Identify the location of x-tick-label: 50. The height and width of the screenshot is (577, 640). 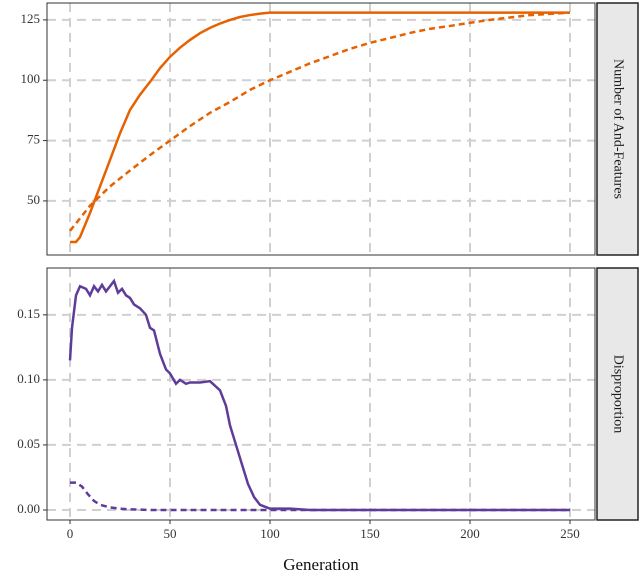
(170, 533).